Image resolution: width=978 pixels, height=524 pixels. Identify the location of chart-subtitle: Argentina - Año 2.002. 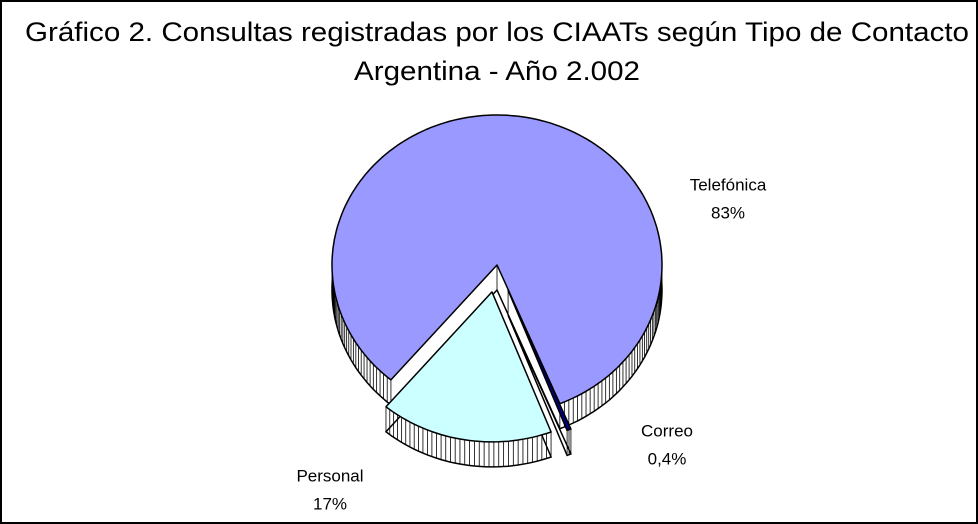
(497, 71).